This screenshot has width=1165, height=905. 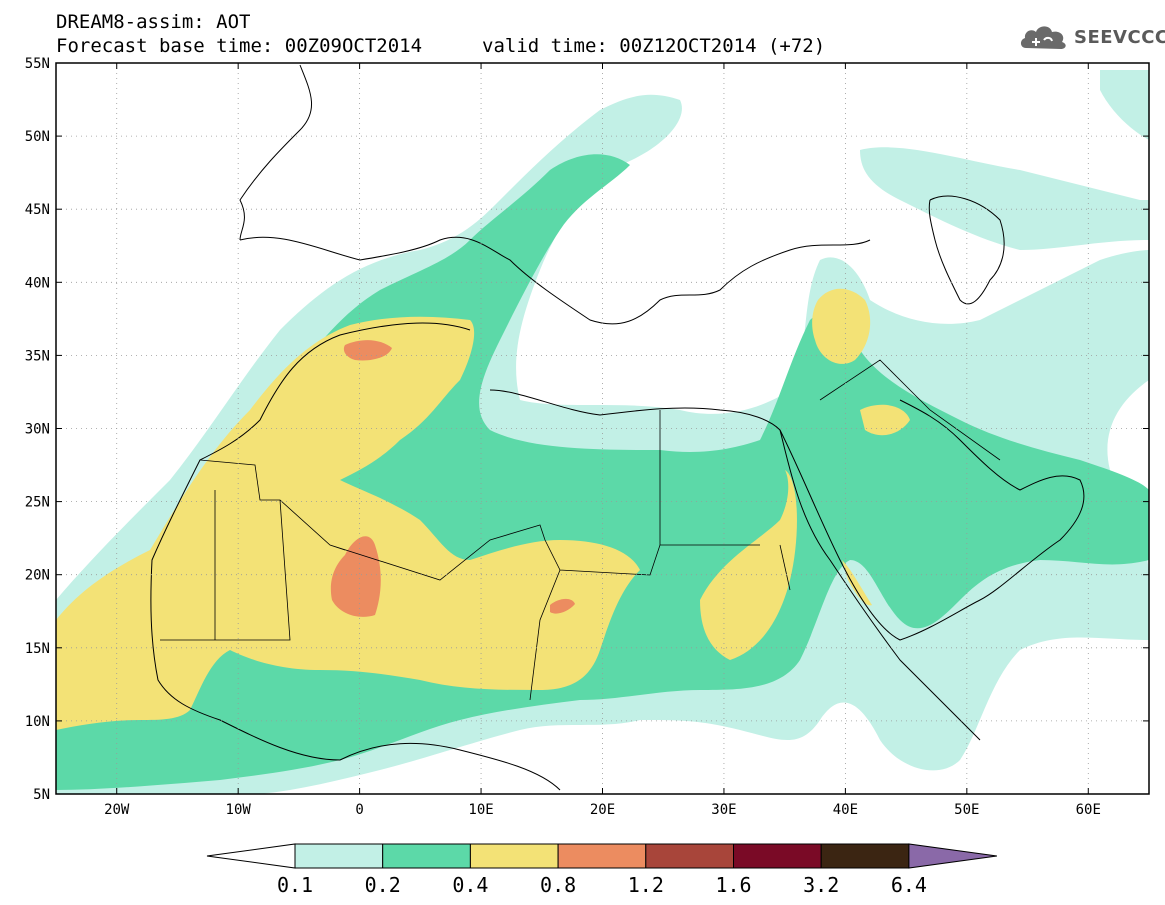 I want to click on colorbar-label: 3.2, so click(x=821, y=885).